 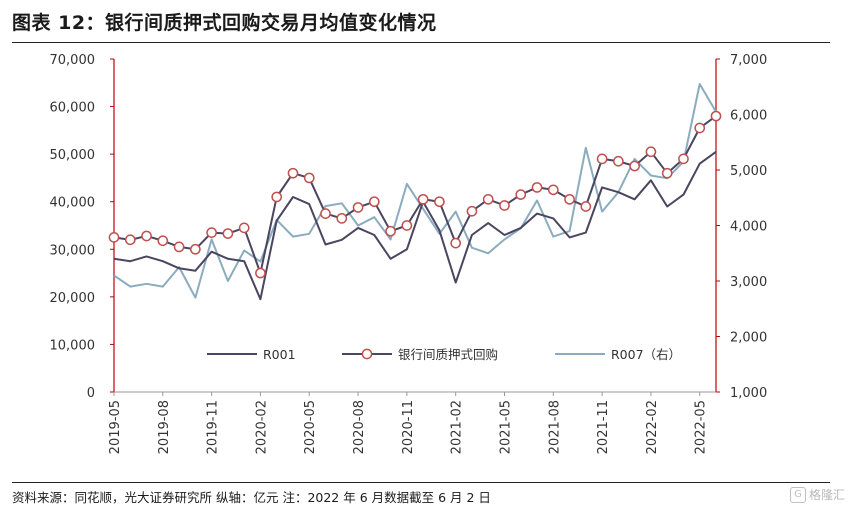 What do you see at coordinates (261, 427) in the screenshot?
I see `x-tick-label: 2020-02` at bounding box center [261, 427].